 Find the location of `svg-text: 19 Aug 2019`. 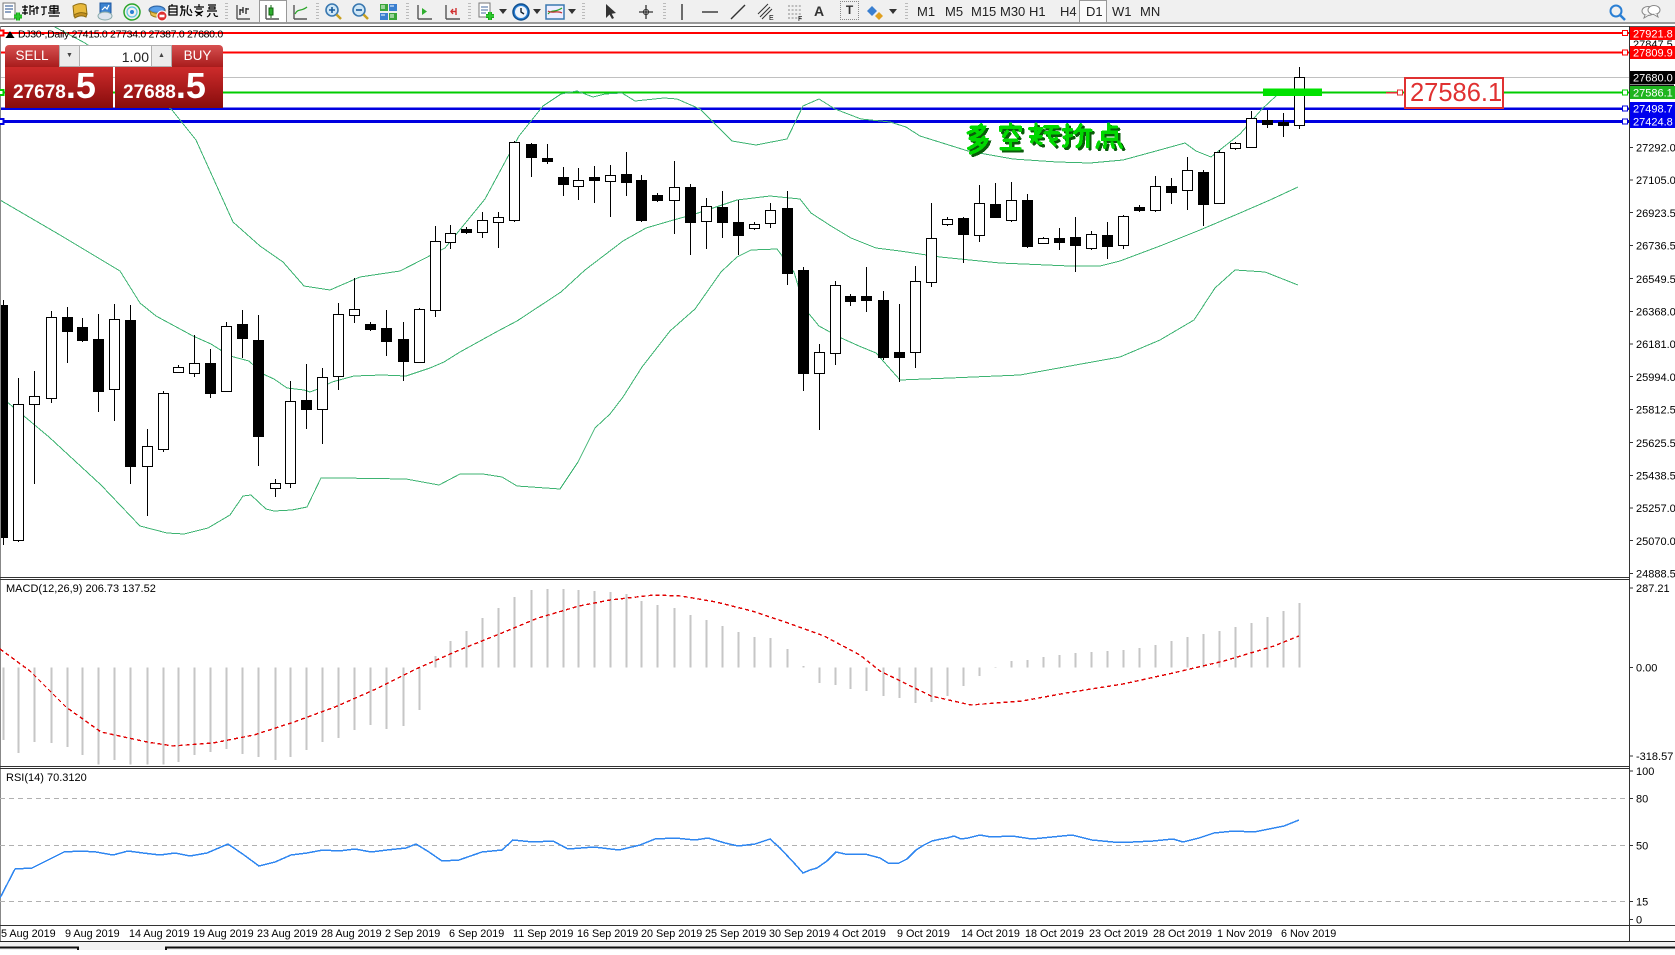

svg-text: 19 Aug 2019 is located at coordinates (223, 934).